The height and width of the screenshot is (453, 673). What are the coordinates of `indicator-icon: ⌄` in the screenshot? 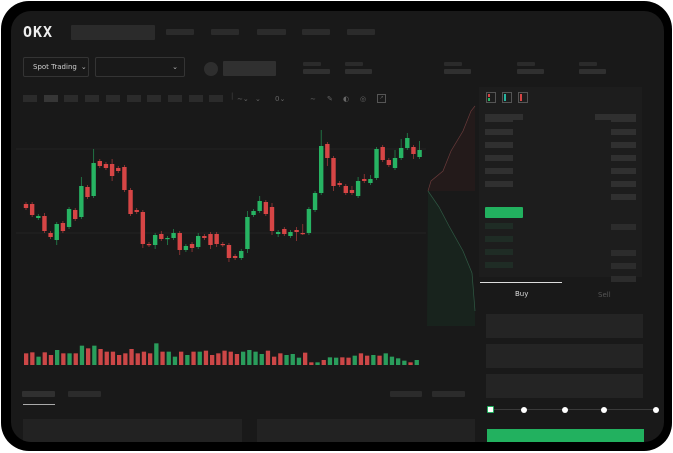 It's located at (258, 99).